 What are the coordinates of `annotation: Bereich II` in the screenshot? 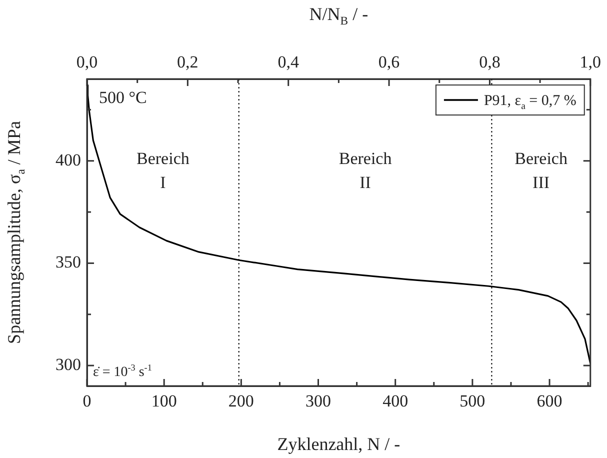 It's located at (365, 170).